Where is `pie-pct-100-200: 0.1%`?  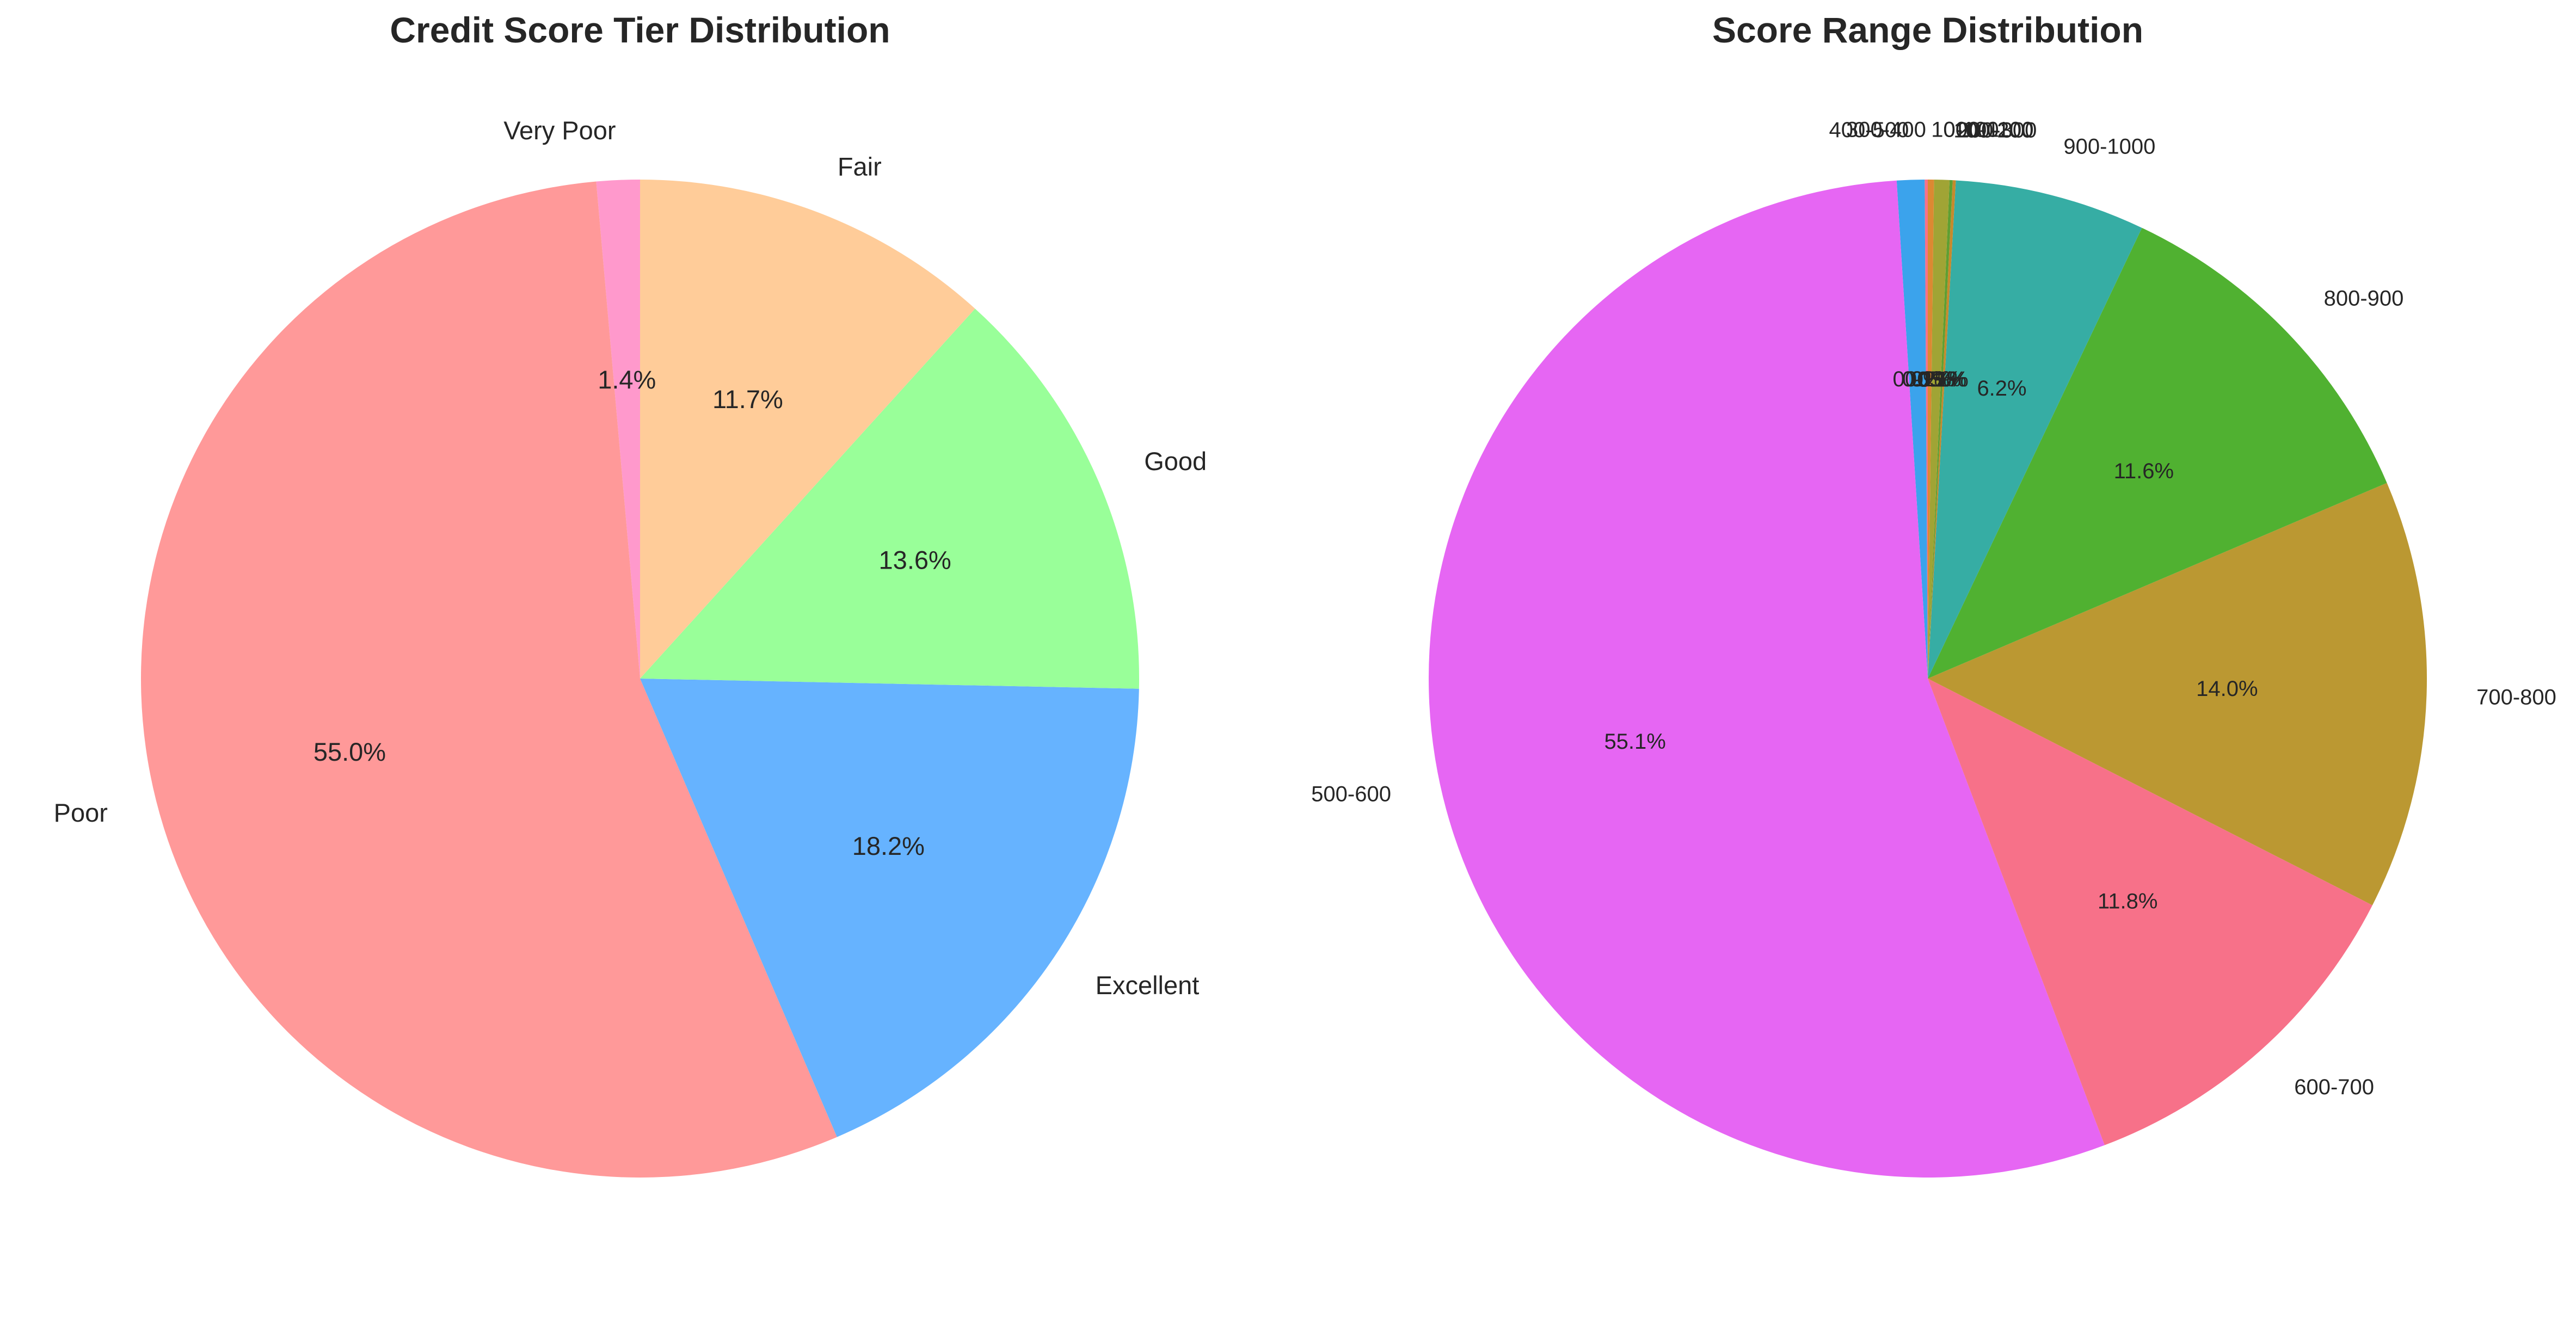 pie-pct-100-200: 0.1% is located at coordinates (1941, 379).